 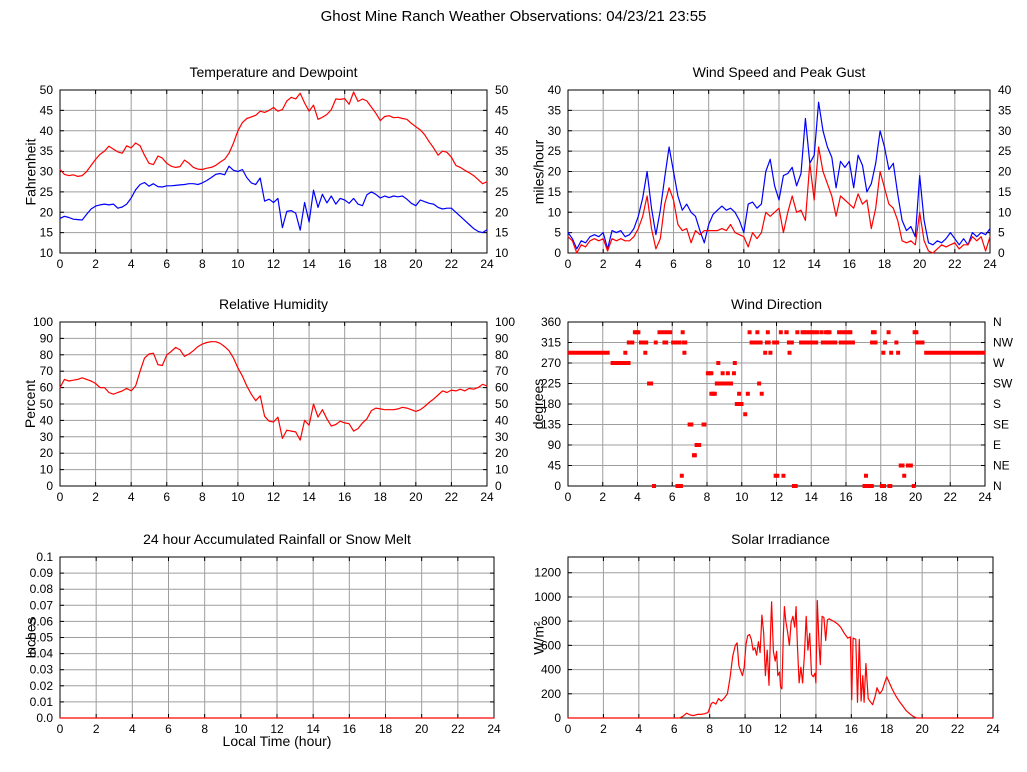 What do you see at coordinates (42, 670) in the screenshot?
I see `svg-text: 0.03` at bounding box center [42, 670].